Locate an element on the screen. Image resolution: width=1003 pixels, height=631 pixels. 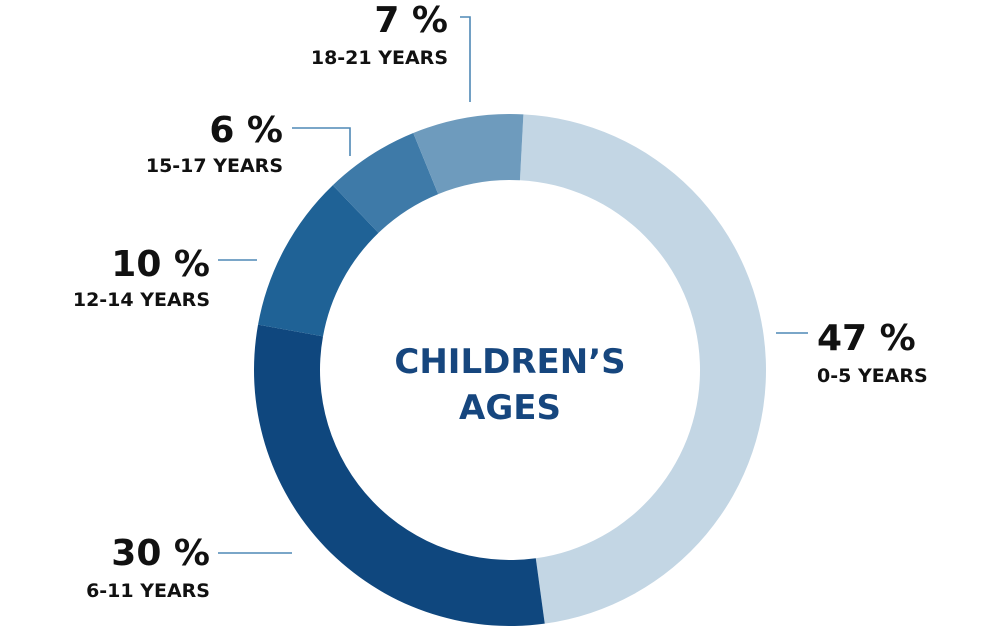
slice-4-value-label: 7 % is located at coordinates (411, 20).